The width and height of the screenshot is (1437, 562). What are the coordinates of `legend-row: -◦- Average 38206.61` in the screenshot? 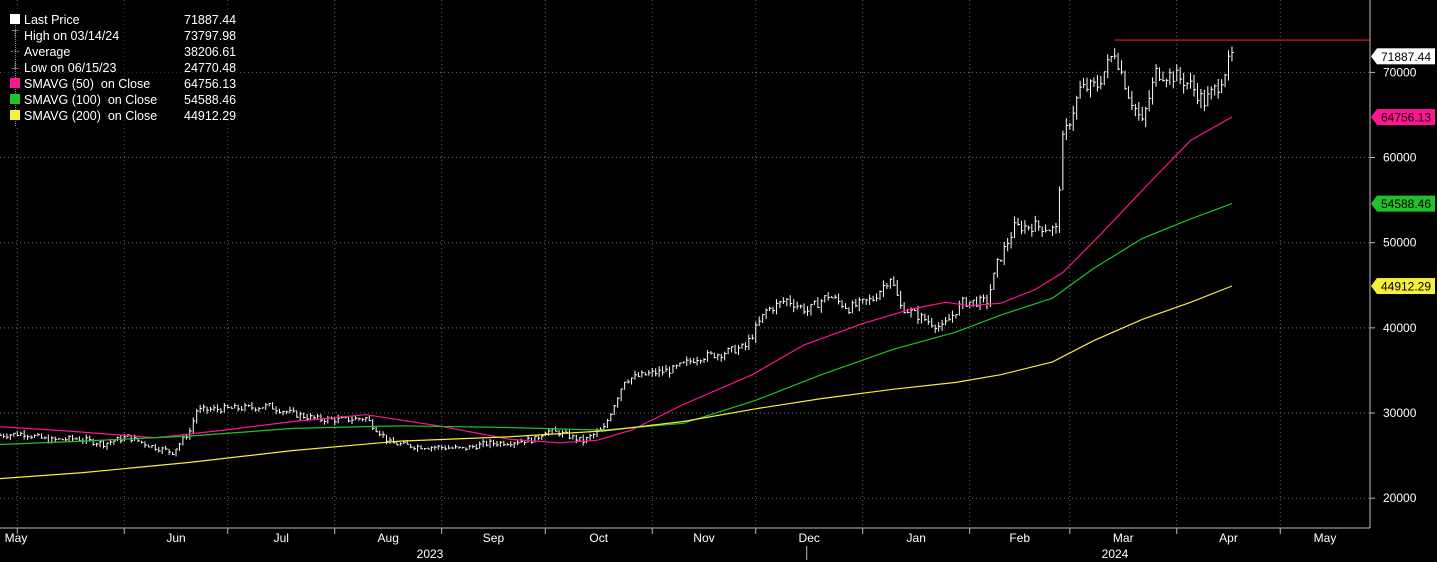 It's located at (122, 52).